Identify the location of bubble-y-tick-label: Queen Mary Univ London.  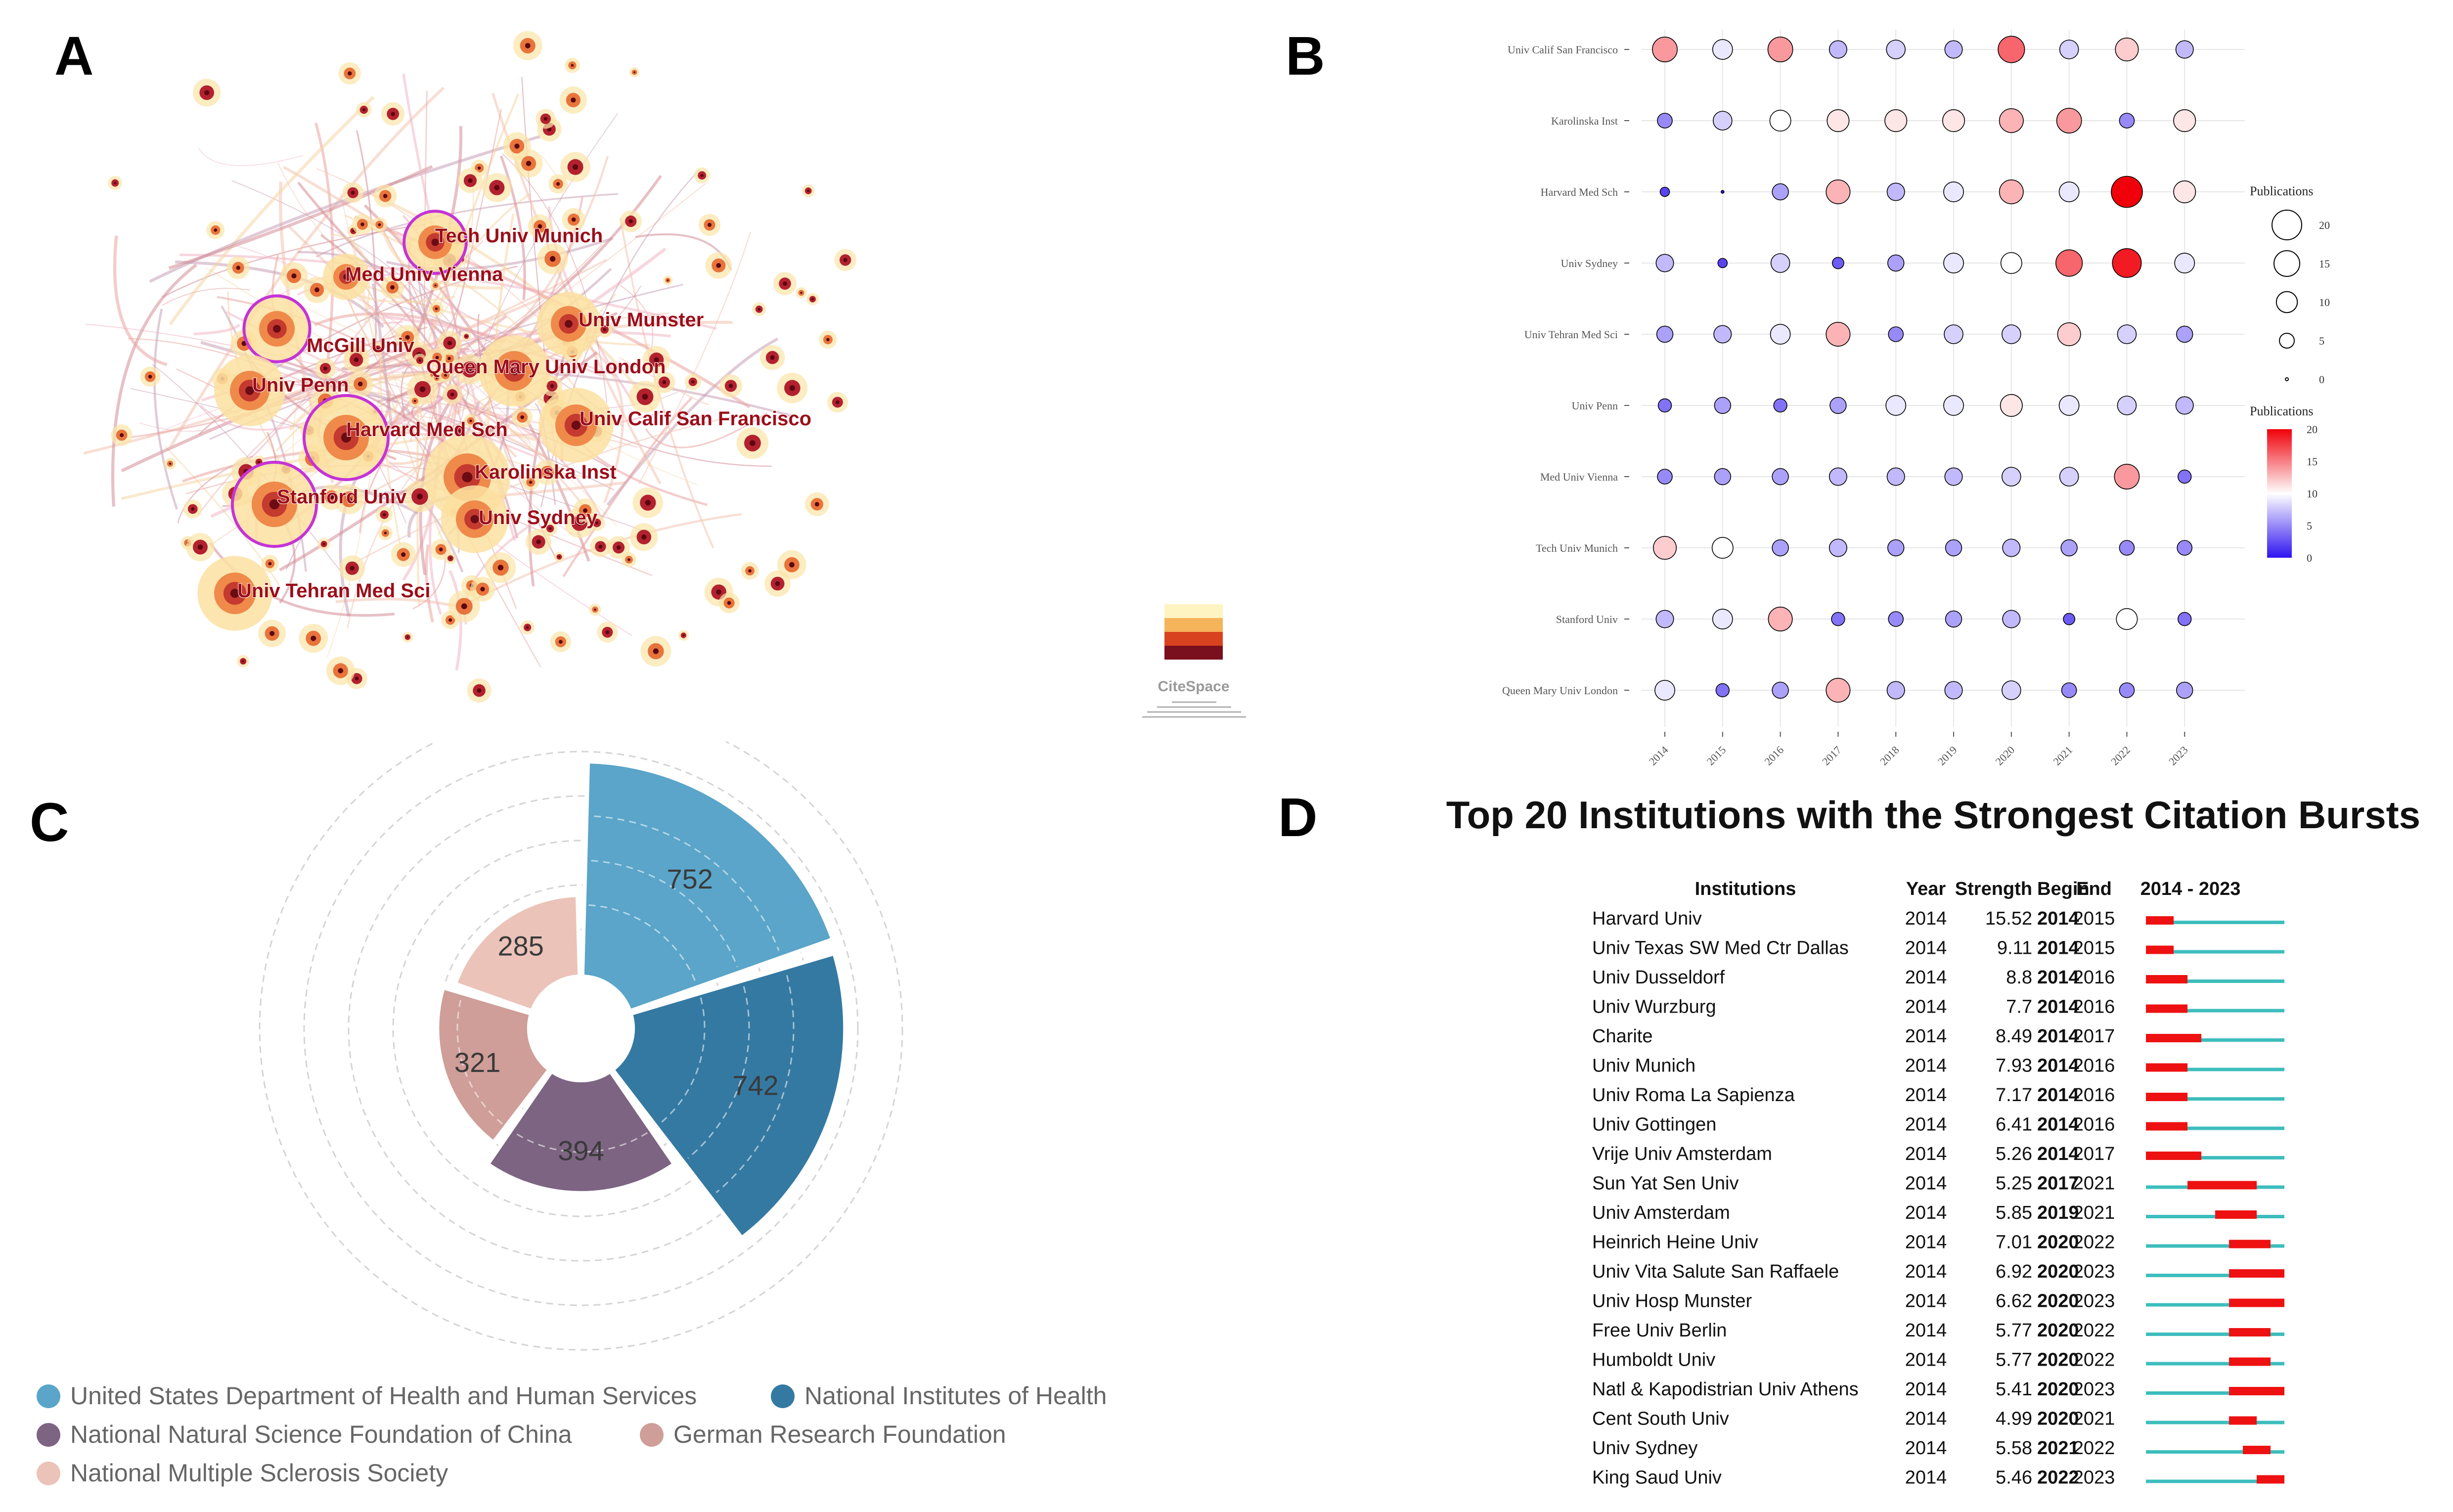
(1560, 690).